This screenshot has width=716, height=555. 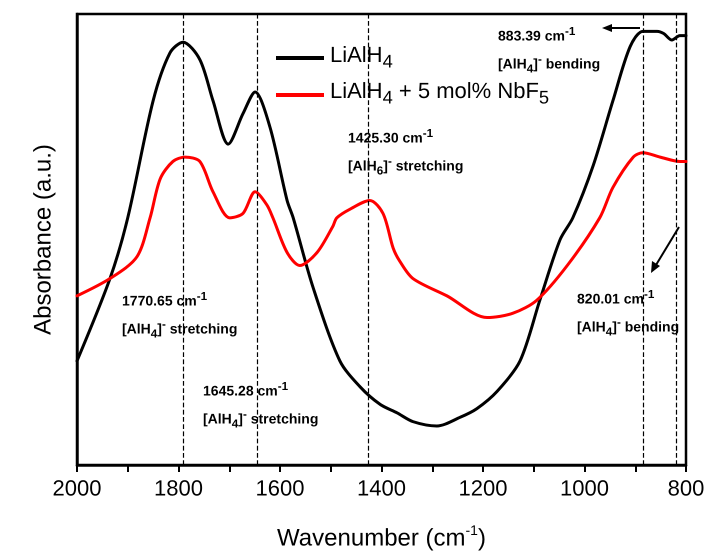 What do you see at coordinates (43, 239) in the screenshot?
I see `y-axis-title: Absorbance (a.u.)` at bounding box center [43, 239].